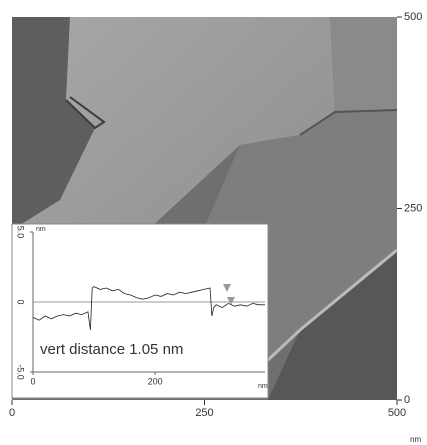 The width and height of the screenshot is (427, 445). I want to click on y-tick-label: 250, so click(413, 208).